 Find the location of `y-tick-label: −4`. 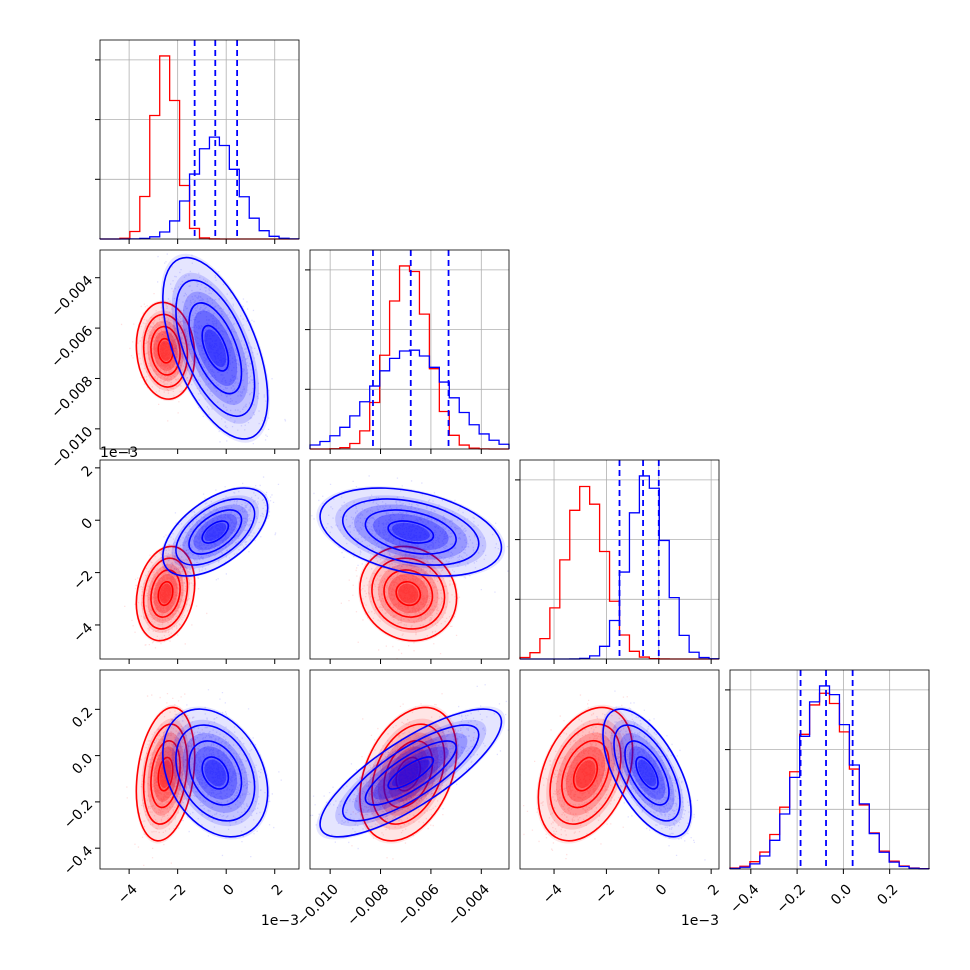

y-tick-label: −4 is located at coordinates (83, 633).